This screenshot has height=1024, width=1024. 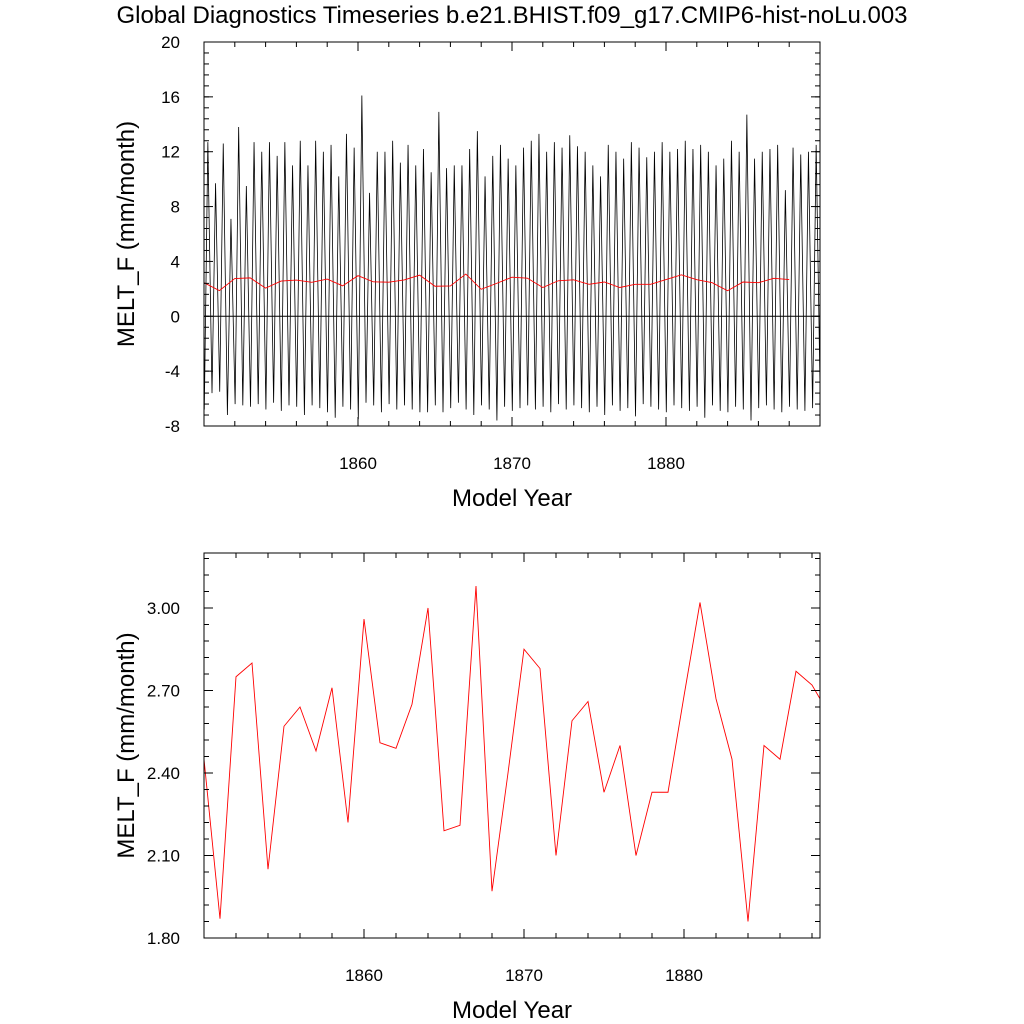 I want to click on y-tick-label: 20, so click(x=170, y=42).